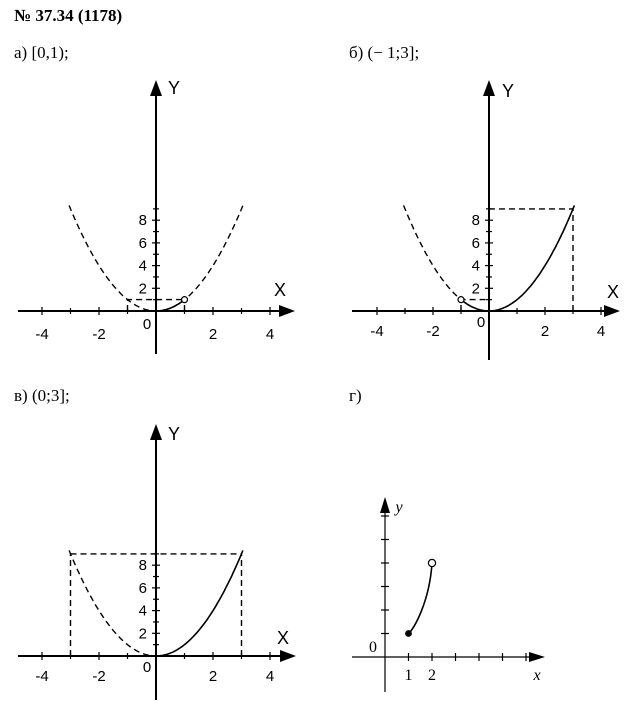  Describe the element at coordinates (536, 675) in the screenshot. I see `x-axis-label: x` at that location.